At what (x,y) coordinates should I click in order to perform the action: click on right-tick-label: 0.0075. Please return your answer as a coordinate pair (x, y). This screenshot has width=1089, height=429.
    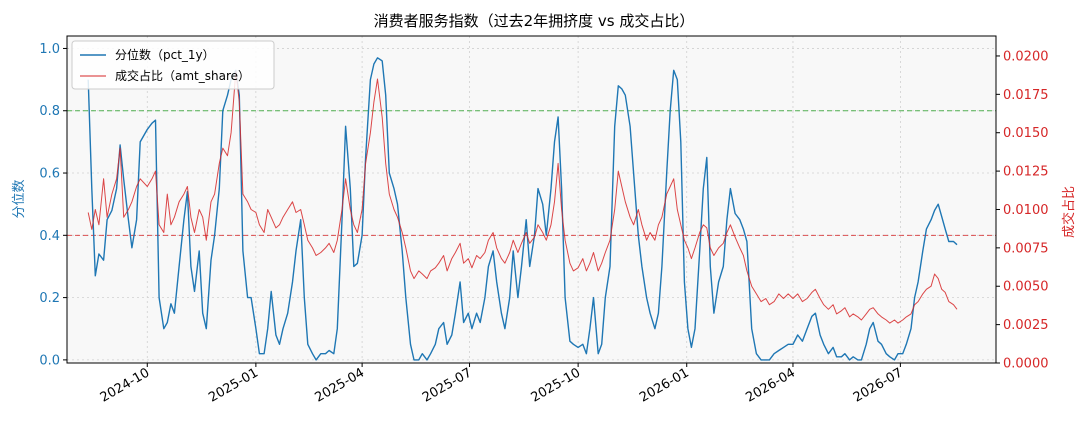
    Looking at the image, I should click on (1026, 248).